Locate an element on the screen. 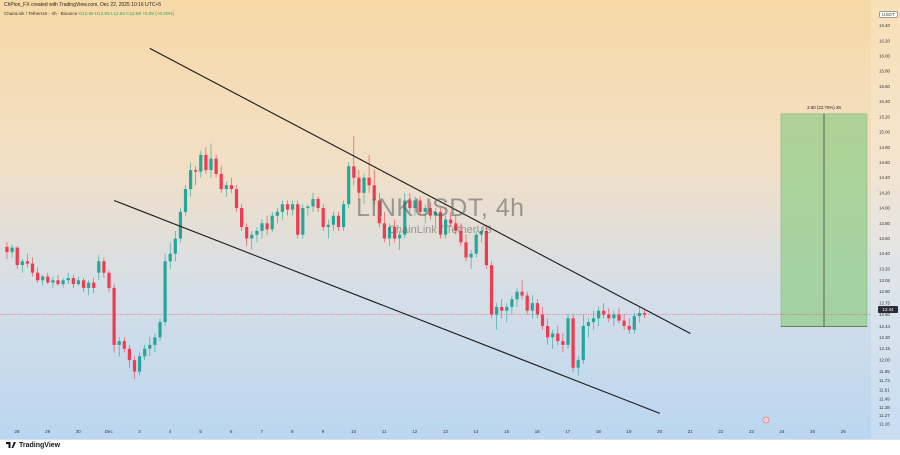 Image resolution: width=900 pixels, height=455 pixels. x-tick-label: 11 is located at coordinates (384, 431).